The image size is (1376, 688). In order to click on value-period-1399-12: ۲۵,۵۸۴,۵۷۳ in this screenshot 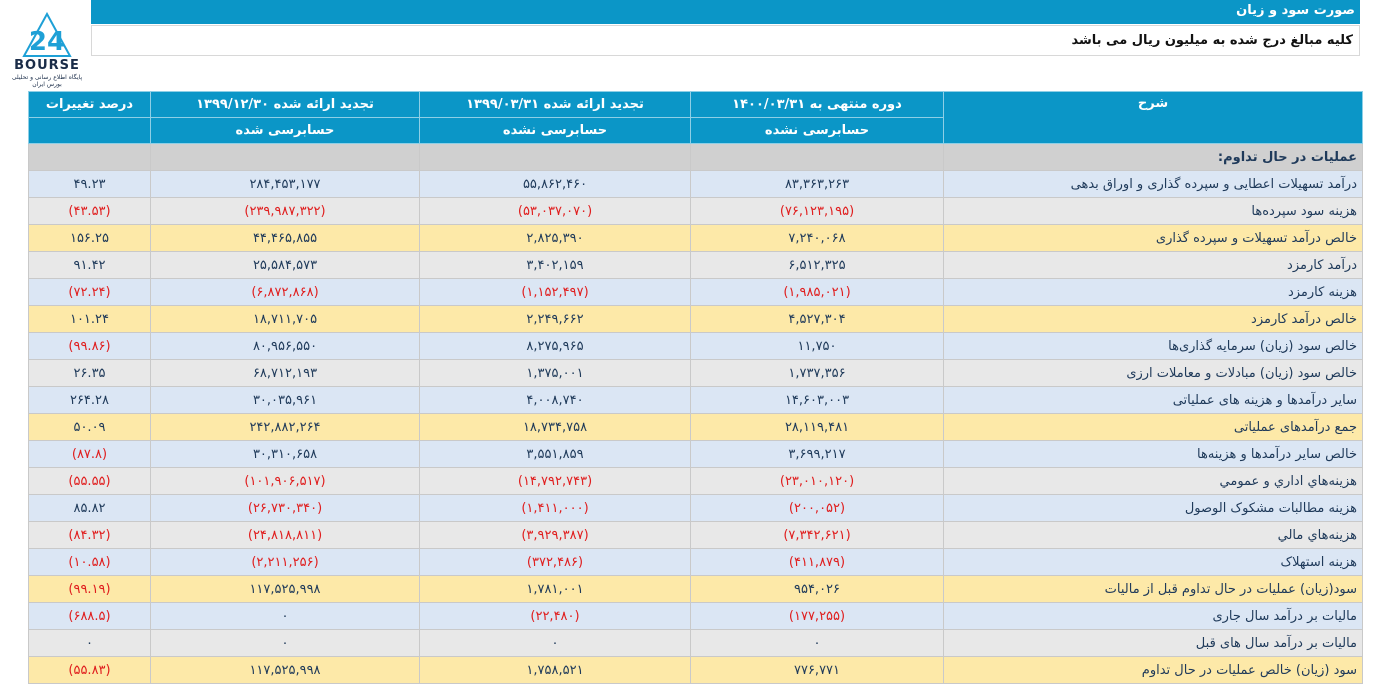, I will do `click(285, 265)`.